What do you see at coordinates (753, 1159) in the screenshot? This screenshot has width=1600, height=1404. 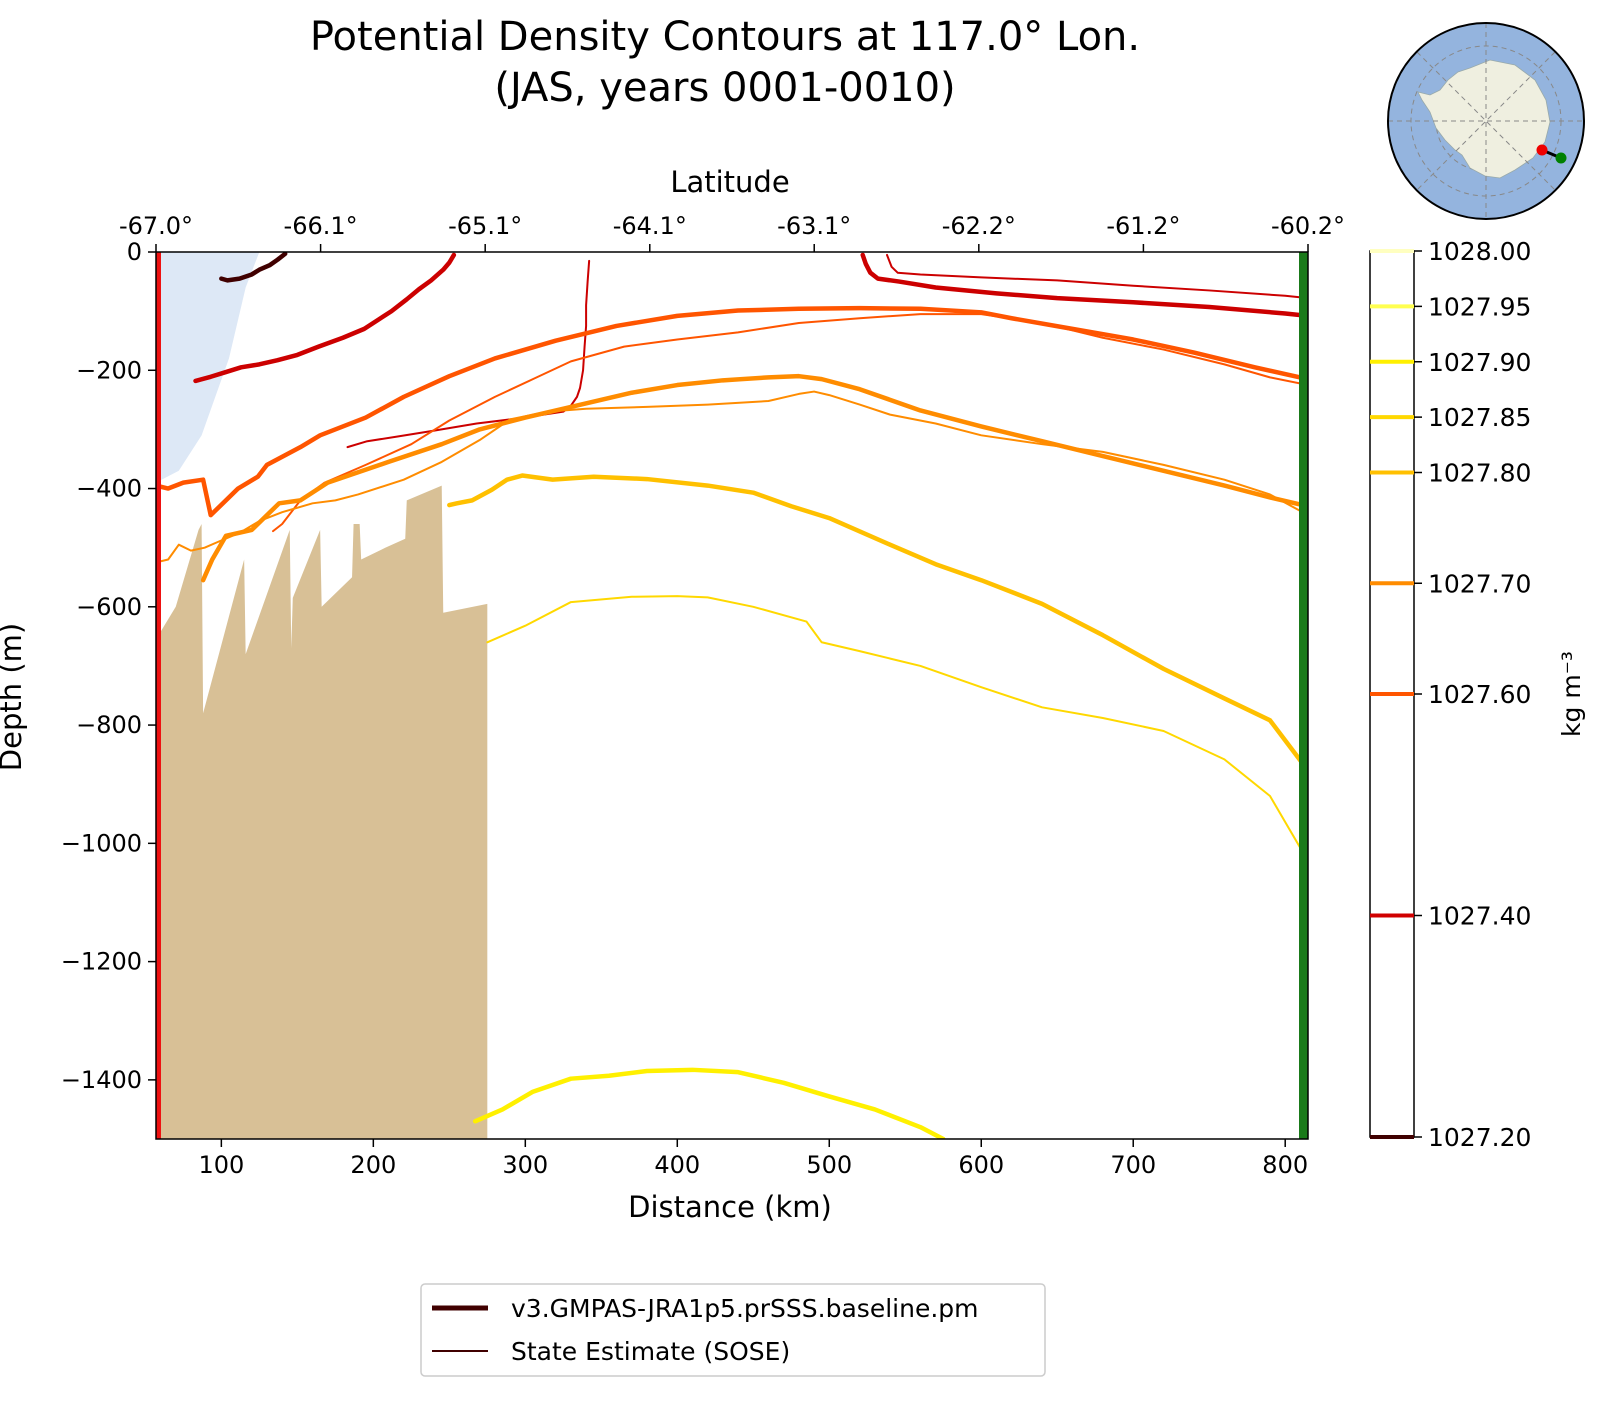 I see `x-axis: 100 200 300 400 500 600 700 800` at bounding box center [753, 1159].